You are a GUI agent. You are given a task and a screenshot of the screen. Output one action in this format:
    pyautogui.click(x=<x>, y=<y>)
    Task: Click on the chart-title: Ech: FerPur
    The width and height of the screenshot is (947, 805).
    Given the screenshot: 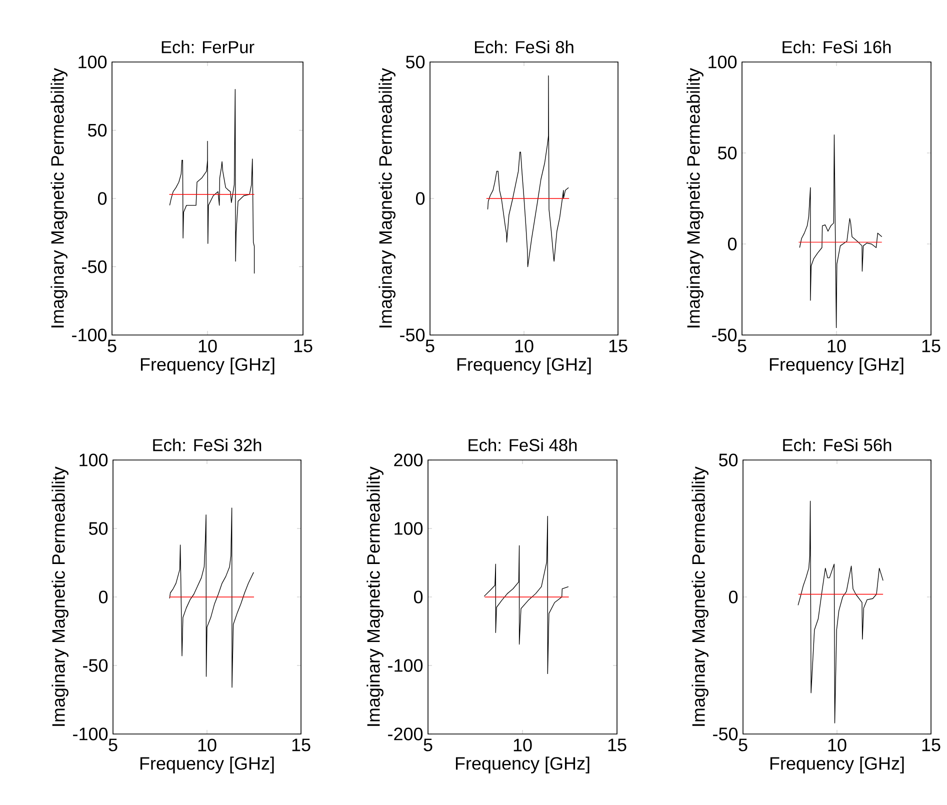 What is the action you would take?
    pyautogui.click(x=208, y=47)
    